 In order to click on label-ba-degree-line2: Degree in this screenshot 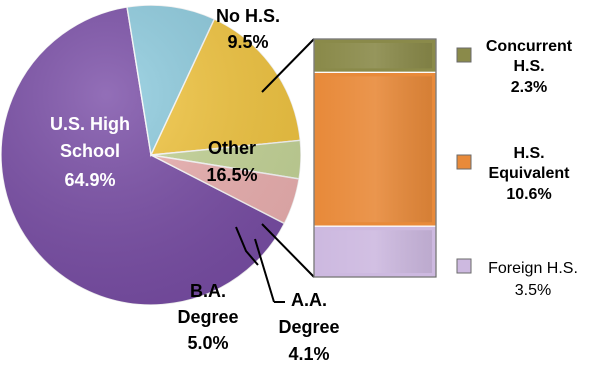, I will do `click(207, 317)`.